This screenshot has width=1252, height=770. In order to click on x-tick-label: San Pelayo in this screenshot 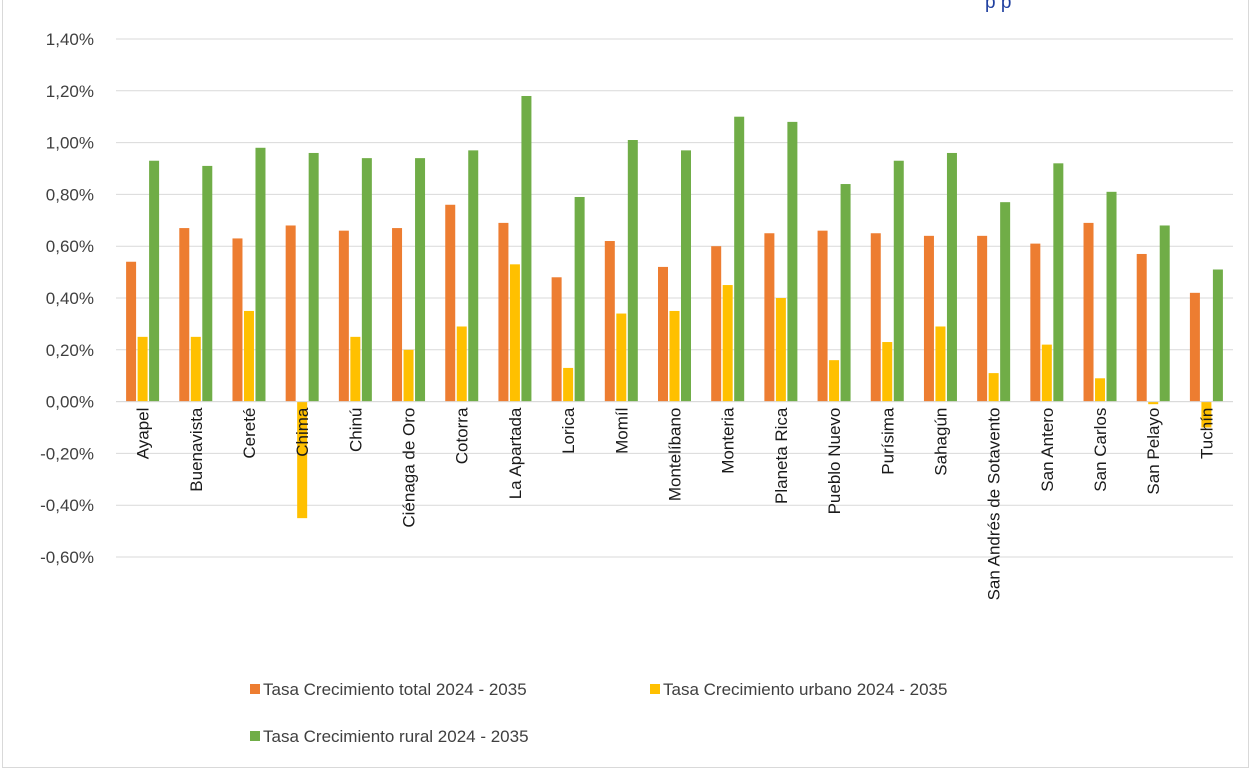, I will do `click(1153, 451)`.